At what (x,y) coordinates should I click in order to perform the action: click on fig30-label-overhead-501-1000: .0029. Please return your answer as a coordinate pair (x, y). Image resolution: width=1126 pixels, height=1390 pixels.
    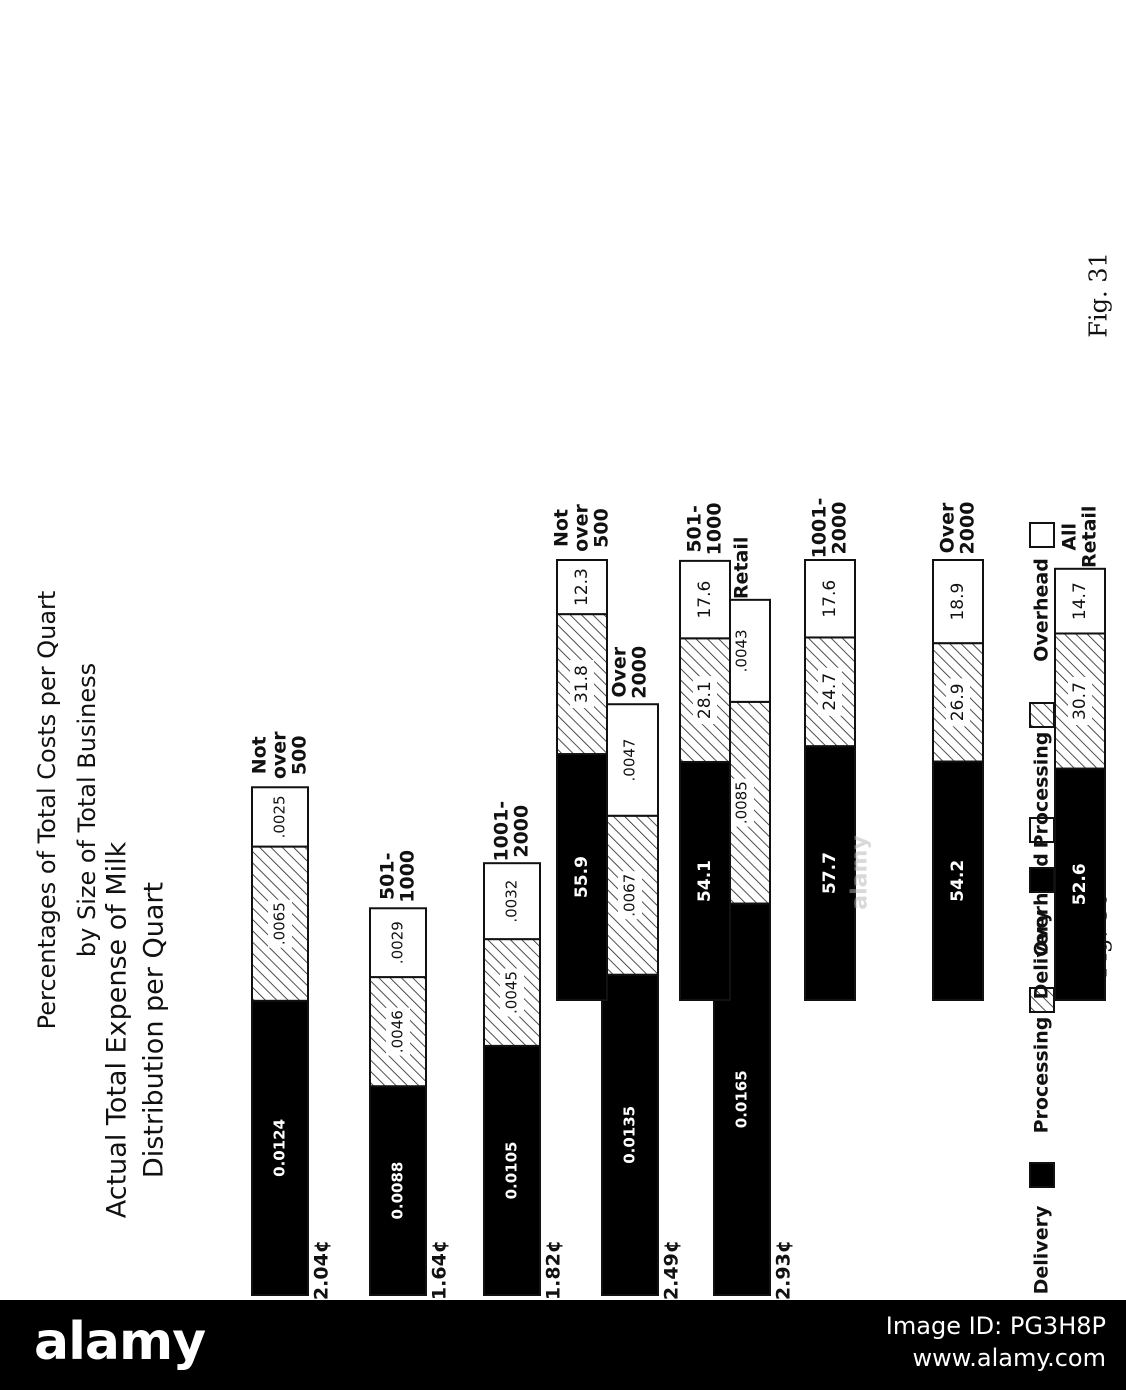
    Looking at the image, I should click on (398, 942).